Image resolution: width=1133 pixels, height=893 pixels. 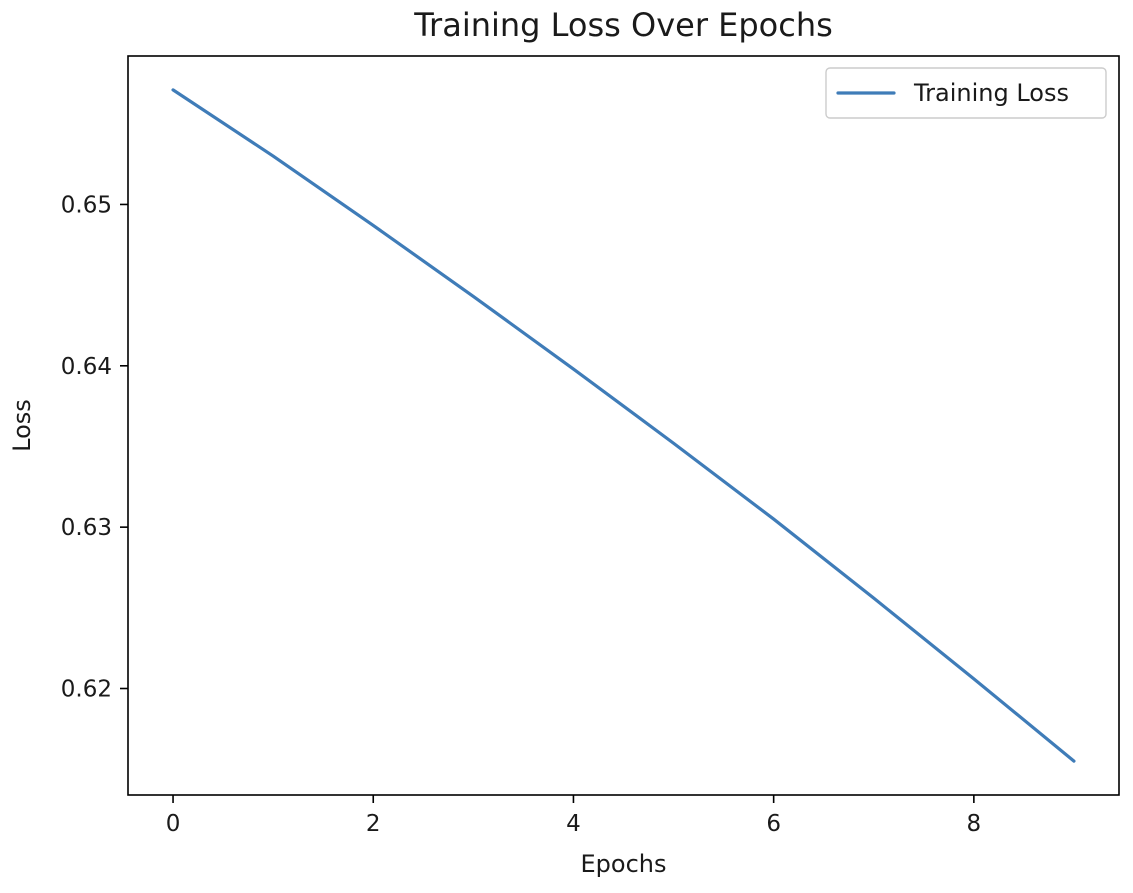 What do you see at coordinates (86, 690) in the screenshot?
I see `y-tick-label: 0.62` at bounding box center [86, 690].